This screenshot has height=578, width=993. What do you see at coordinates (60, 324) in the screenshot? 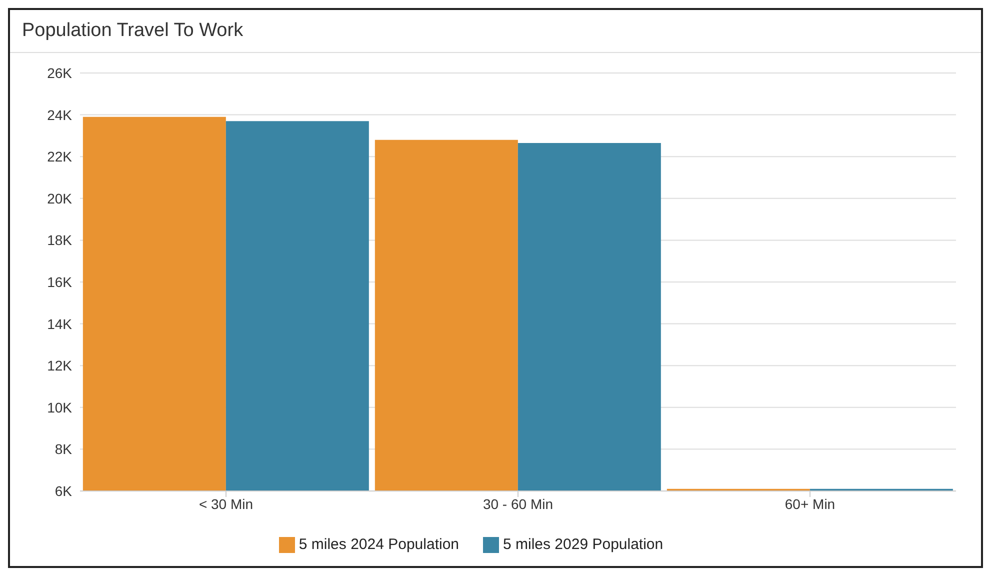
I see `y-tick-label: 14K` at bounding box center [60, 324].